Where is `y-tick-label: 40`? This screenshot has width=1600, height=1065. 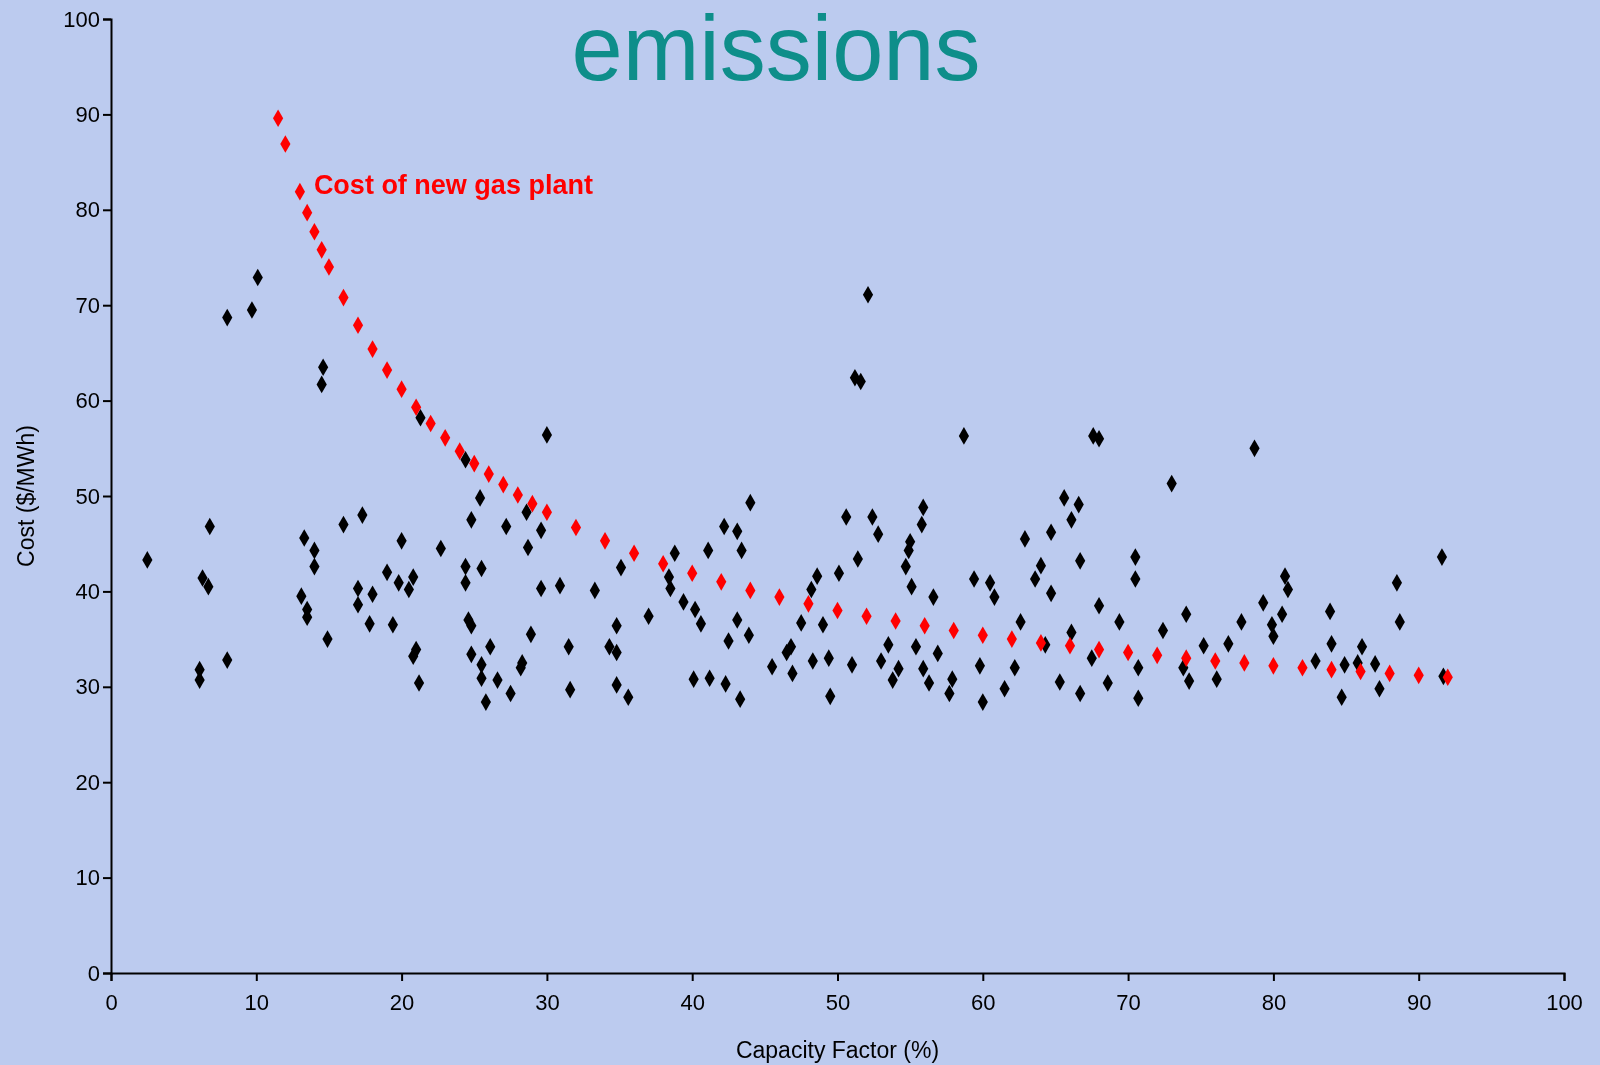 y-tick-label: 40 is located at coordinates (87, 591).